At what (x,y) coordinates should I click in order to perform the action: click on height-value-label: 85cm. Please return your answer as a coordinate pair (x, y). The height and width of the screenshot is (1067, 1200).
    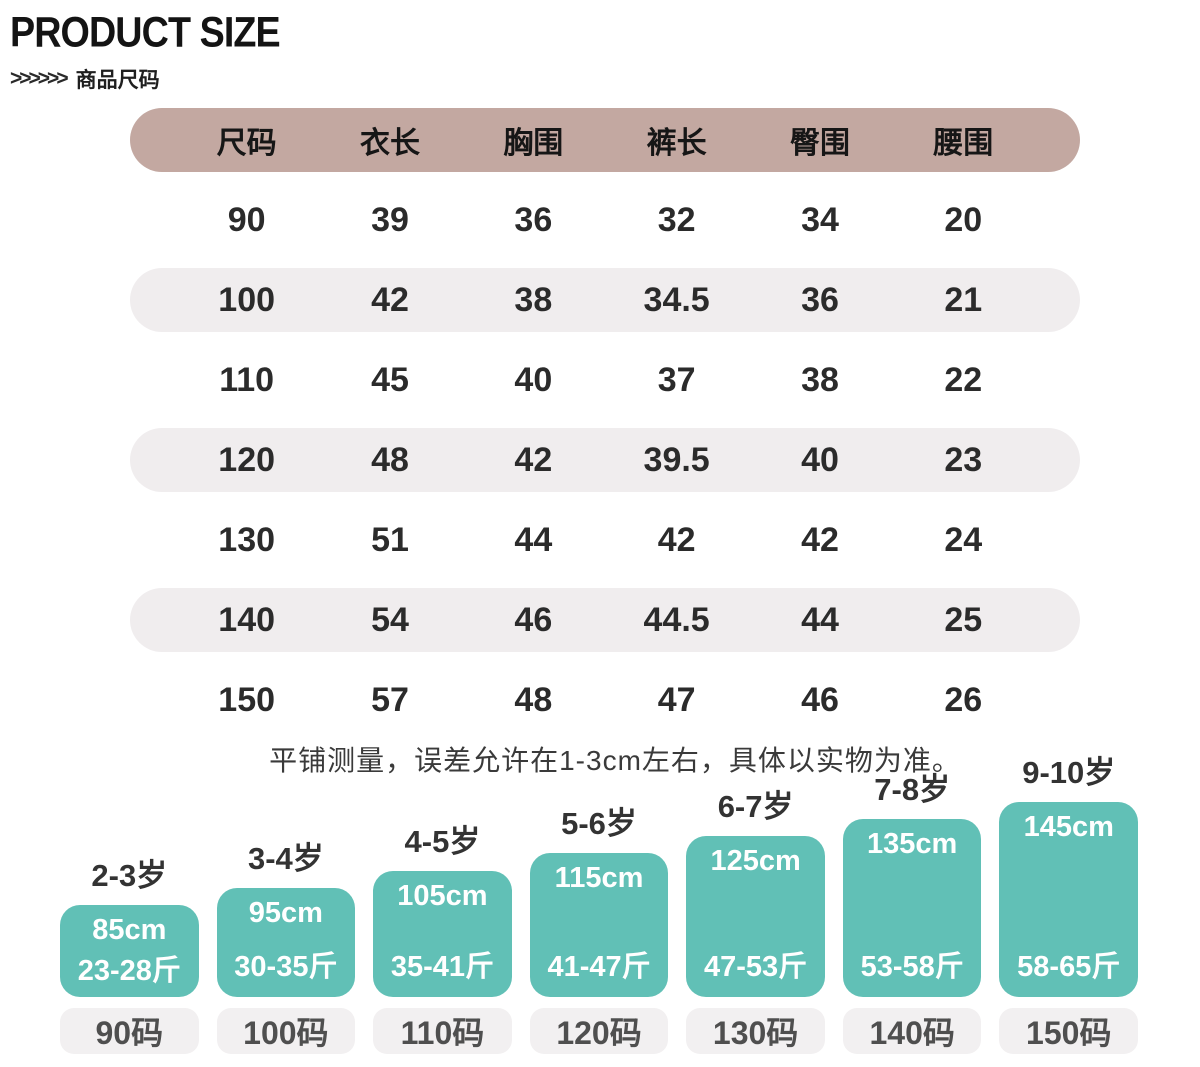
    Looking at the image, I should click on (129, 930).